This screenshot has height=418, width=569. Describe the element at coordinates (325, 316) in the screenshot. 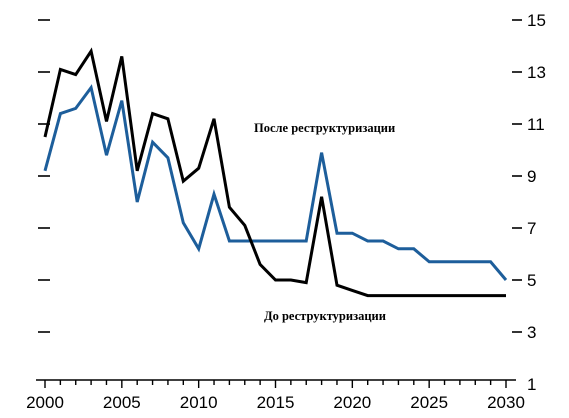

I see `annotation-before-restructuring: До реструктуризации` at that location.